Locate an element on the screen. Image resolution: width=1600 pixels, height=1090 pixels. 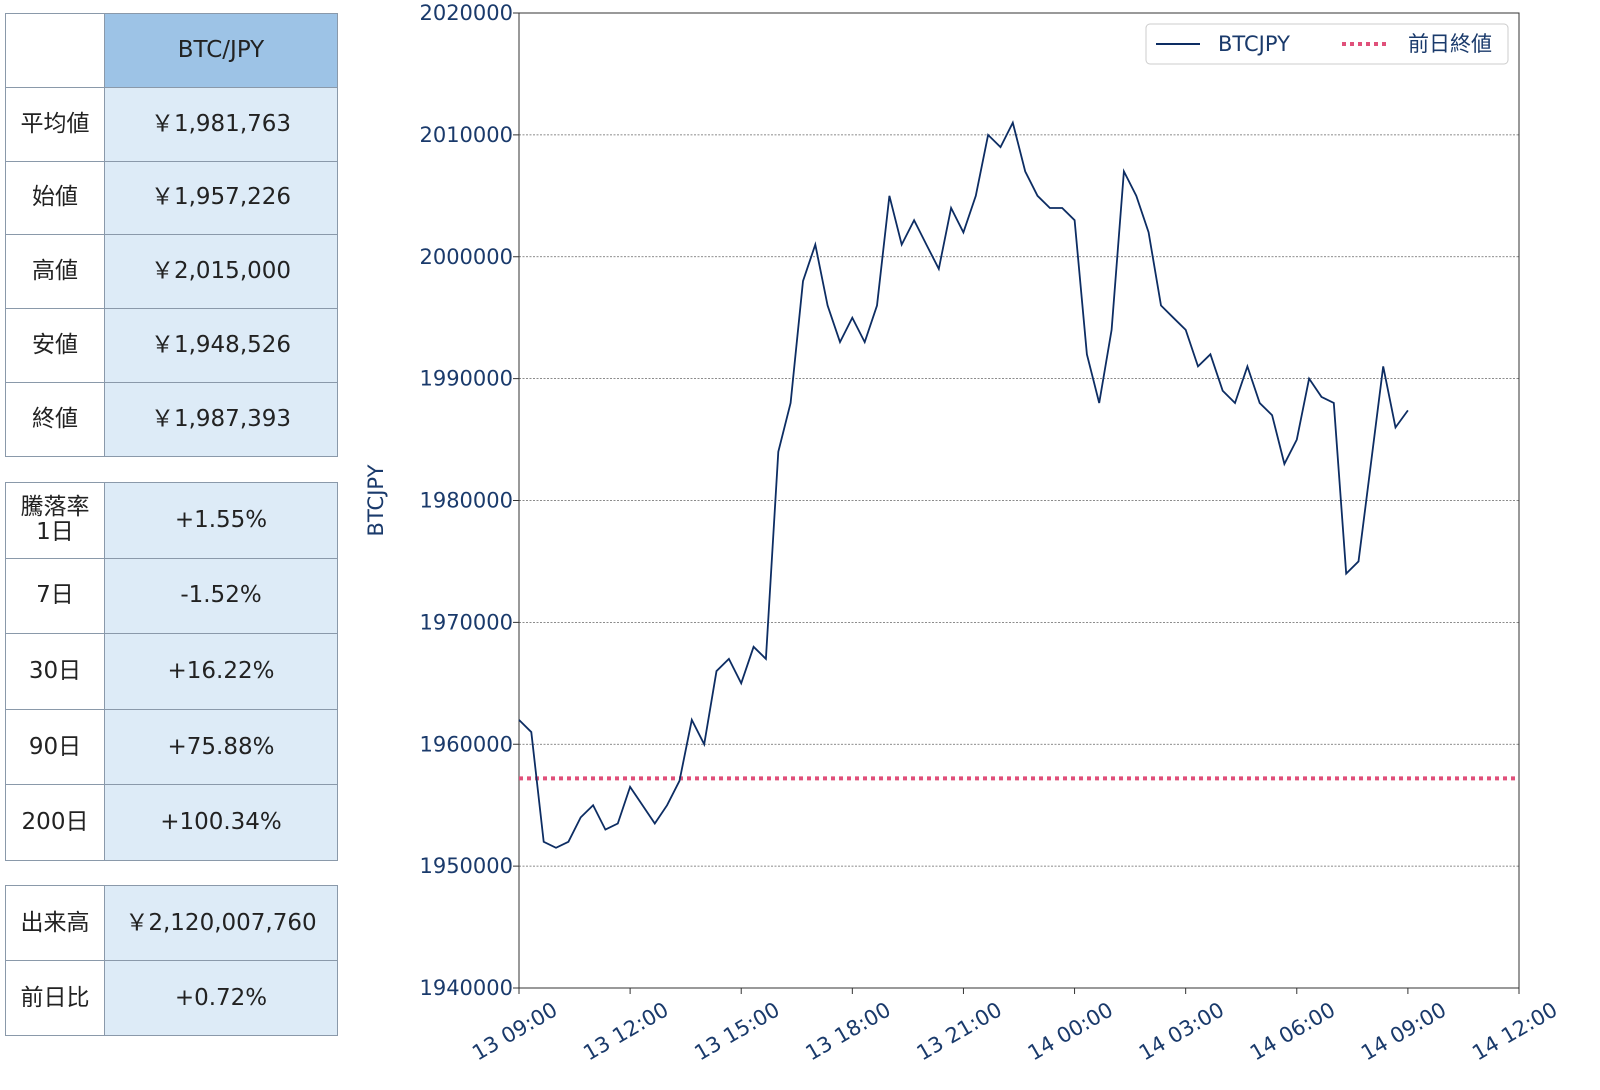
table-row: 騰落率 1日 +1.55% is located at coordinates (171, 520).